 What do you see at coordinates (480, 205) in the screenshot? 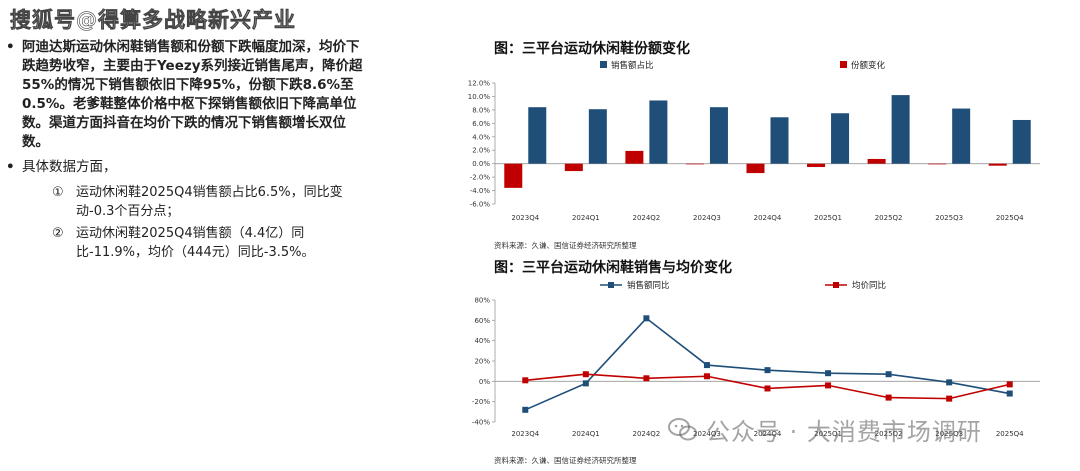
I see `y-tick-label: -6.0%` at bounding box center [480, 205].